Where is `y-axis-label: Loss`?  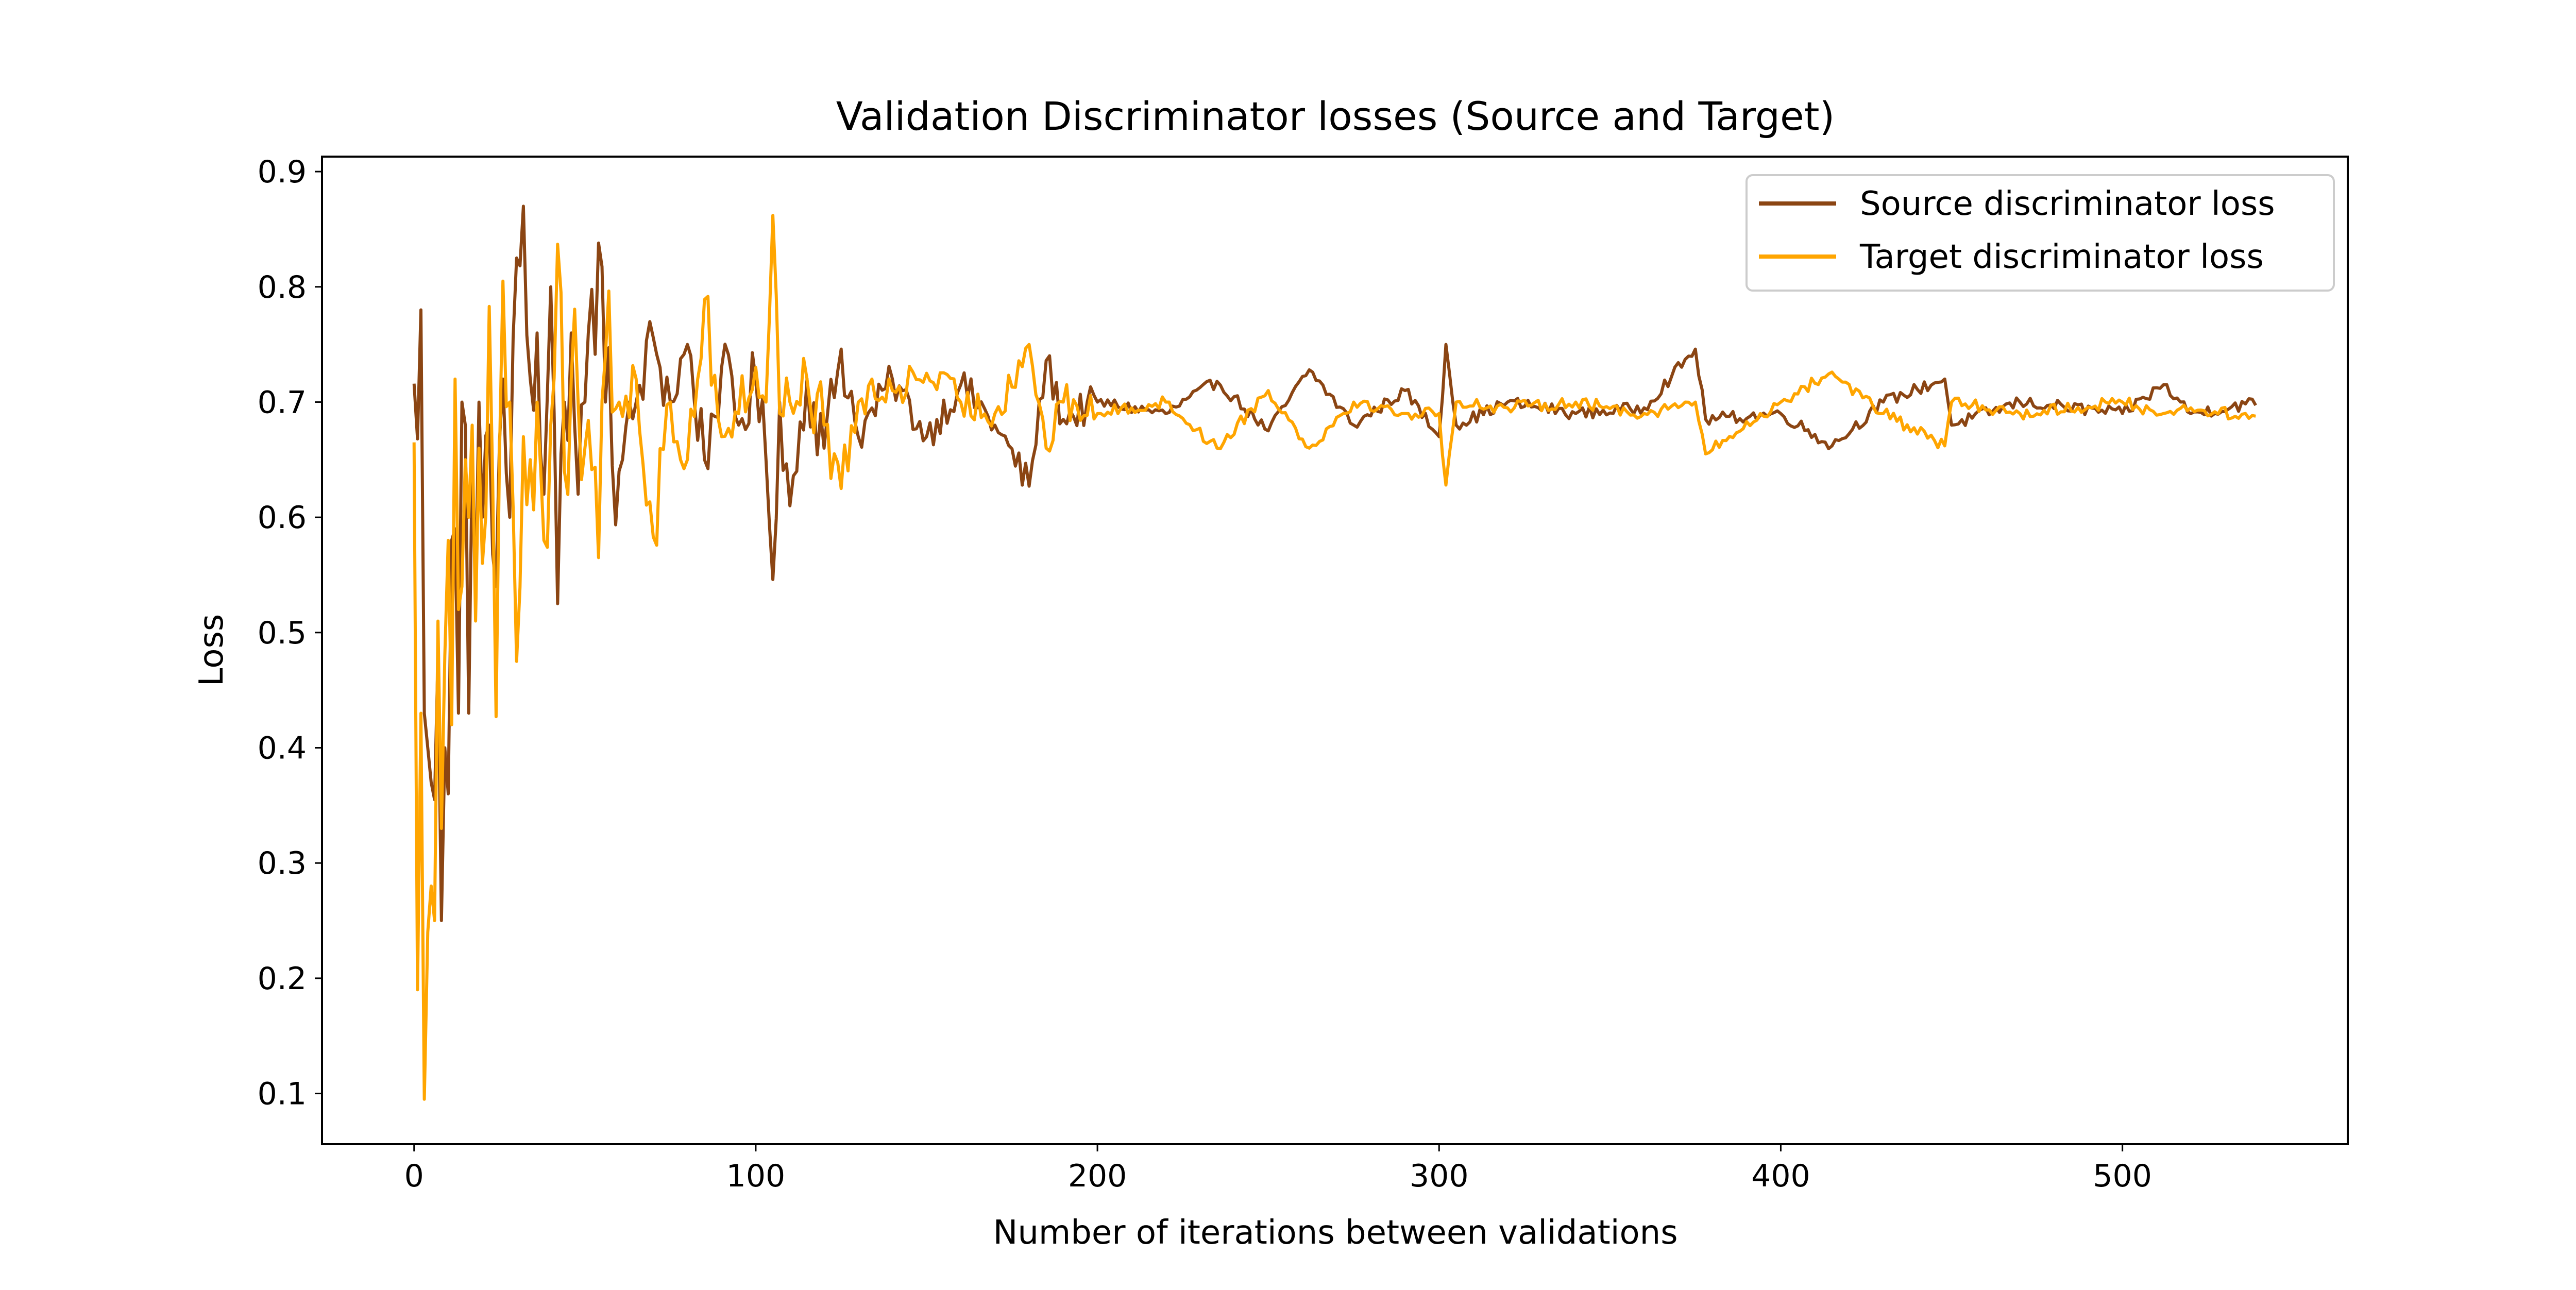
y-axis-label: Loss is located at coordinates (212, 650).